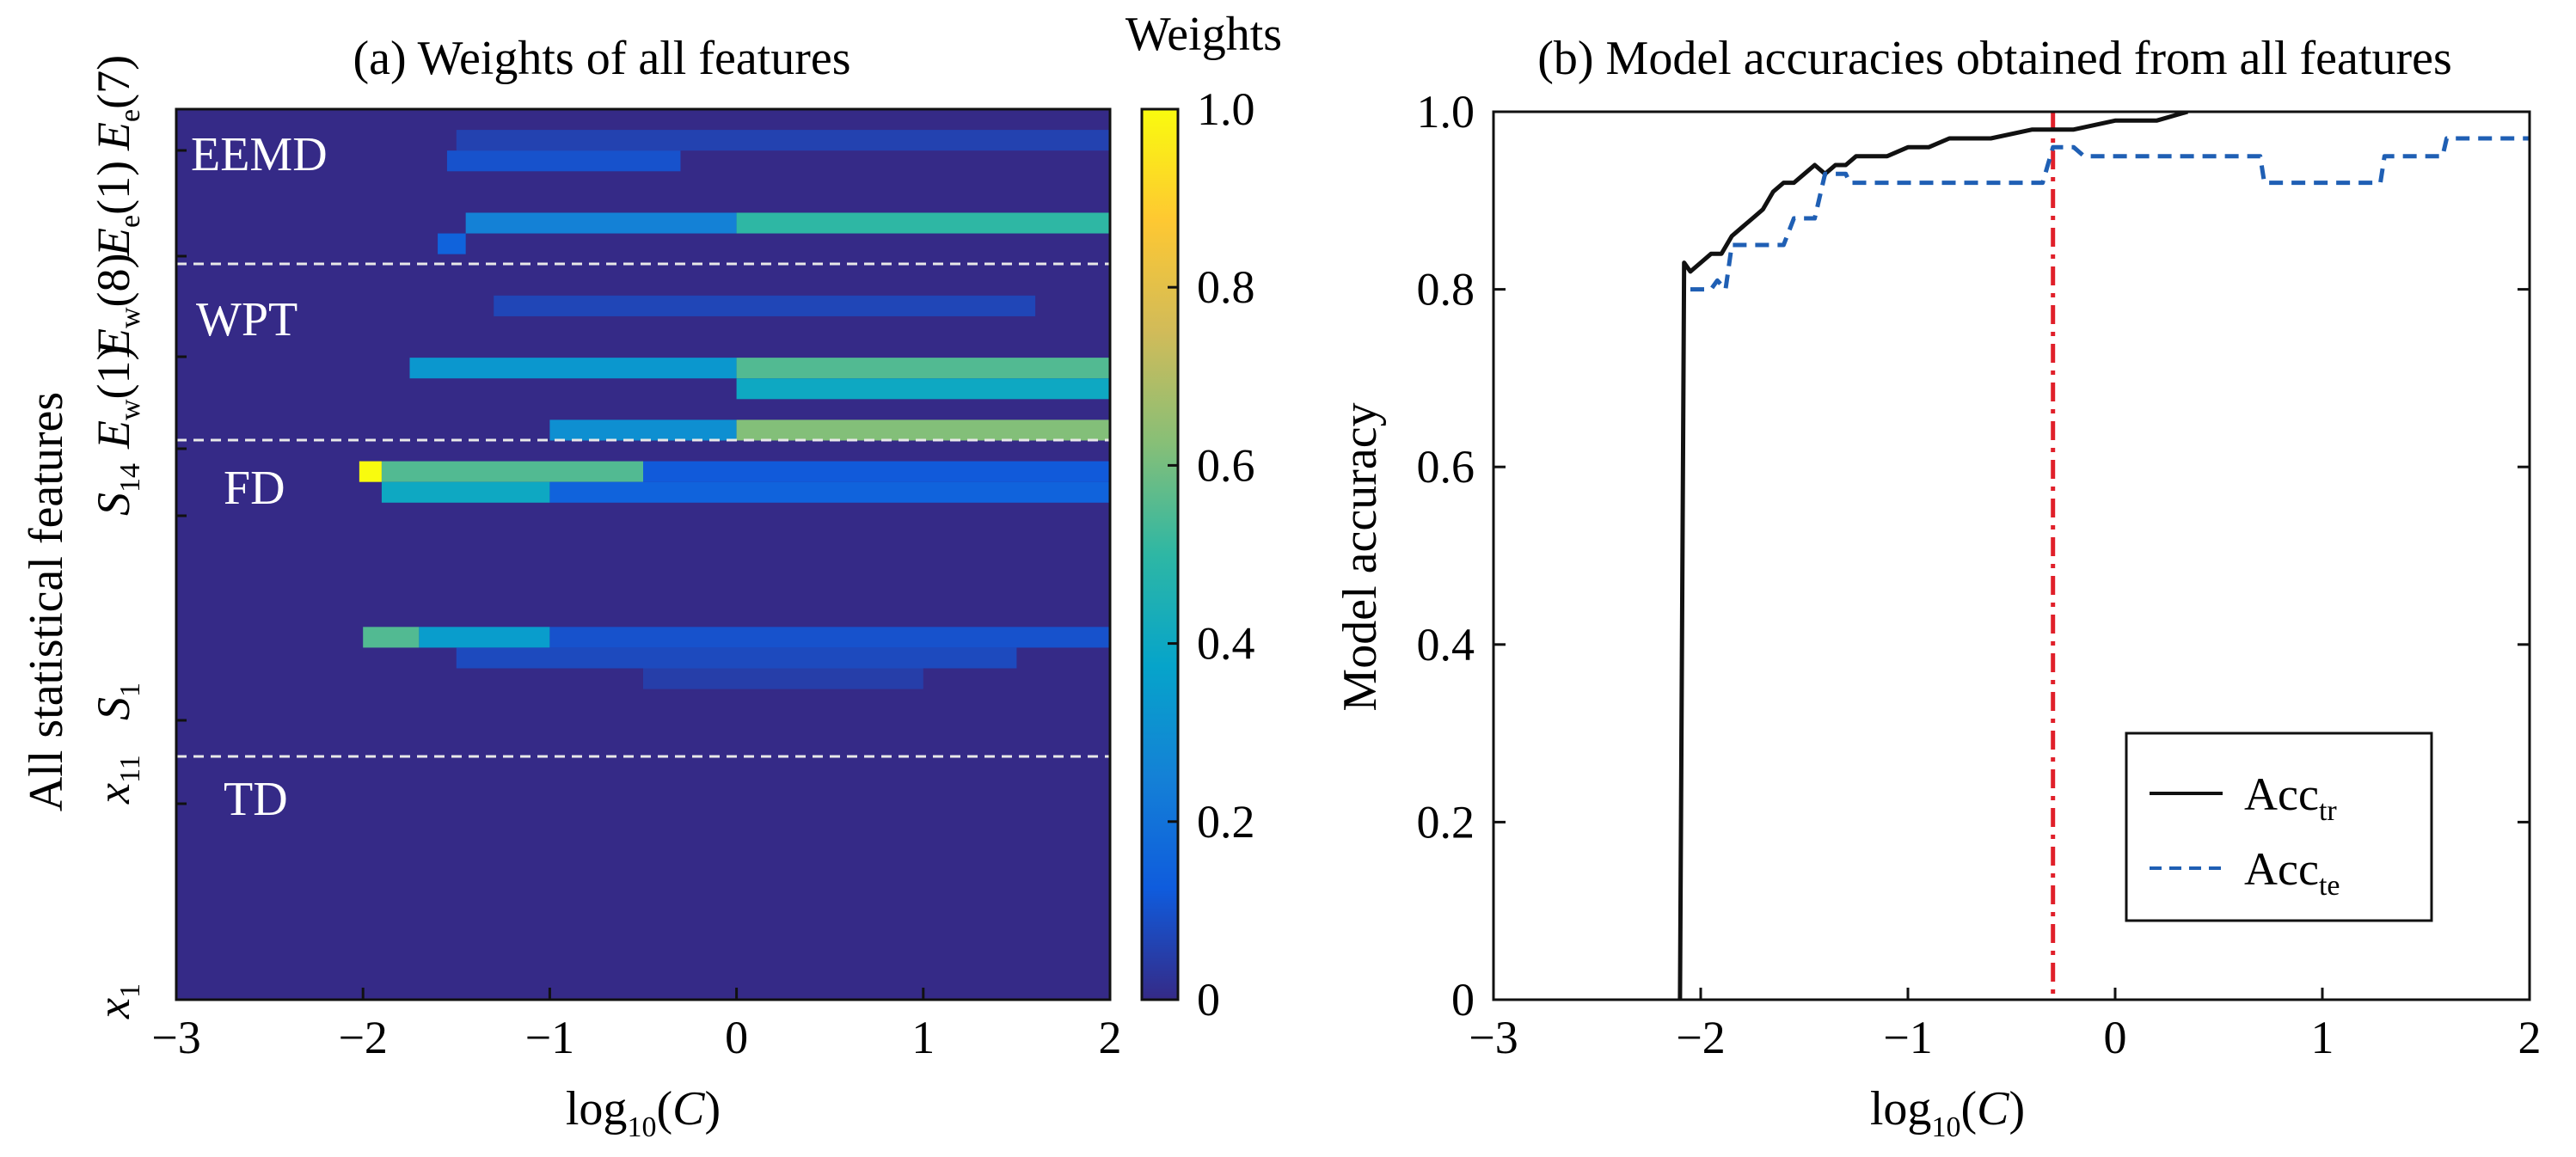  Describe the element at coordinates (259, 154) in the screenshot. I see `region-label-eemd: EEMD` at that location.